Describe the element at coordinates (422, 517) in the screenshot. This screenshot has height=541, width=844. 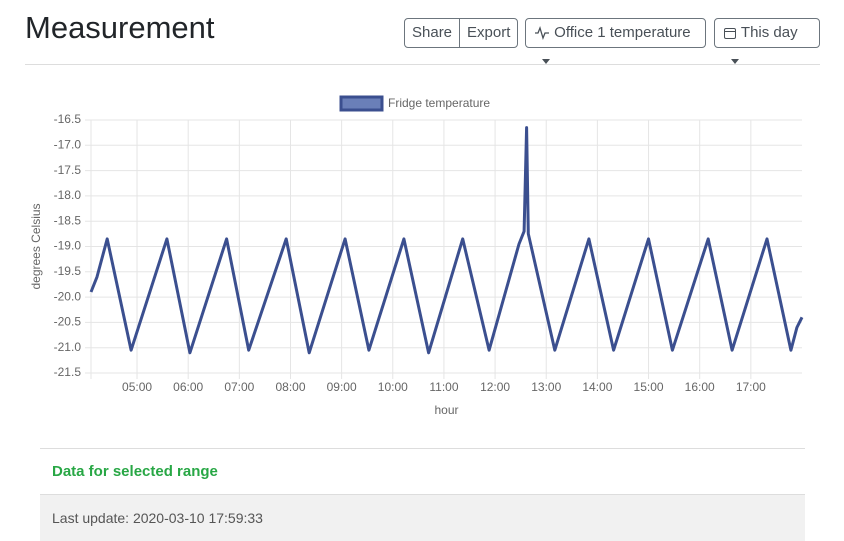
I see `footer: Last update: 2020-03-10 17:59:33` at that location.